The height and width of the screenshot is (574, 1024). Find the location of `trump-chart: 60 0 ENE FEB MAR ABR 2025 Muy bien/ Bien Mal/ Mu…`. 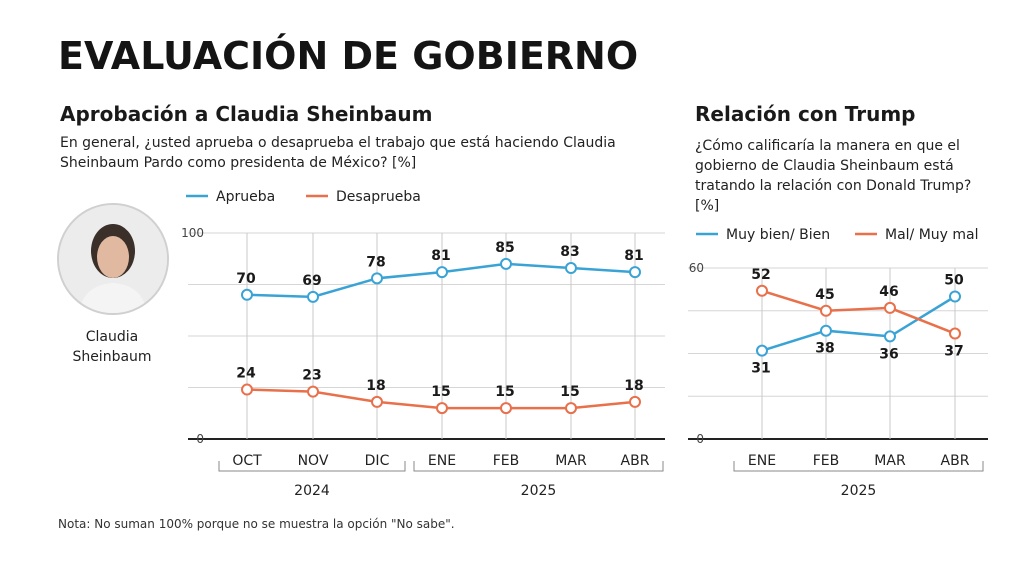

trump-chart: 60 0 ENE FEB MAR ABR 2025 Muy bien/ Bien Mal/ Mu… is located at coordinates (838, 363).